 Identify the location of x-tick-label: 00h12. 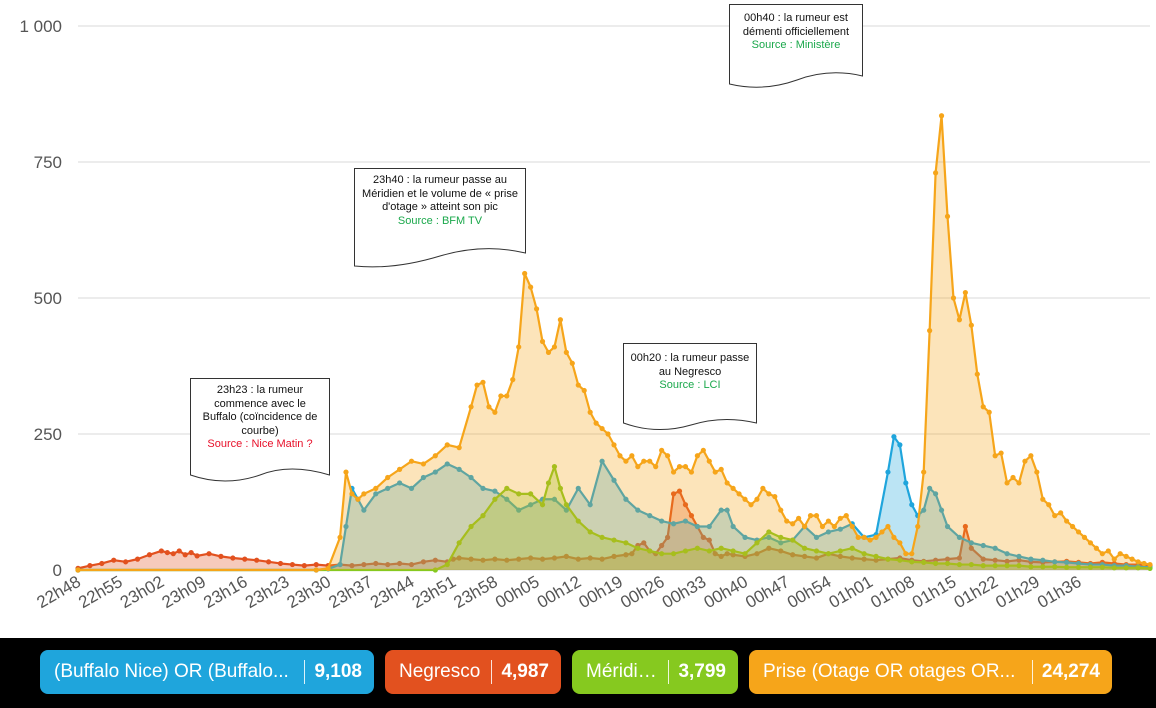
(559, 592).